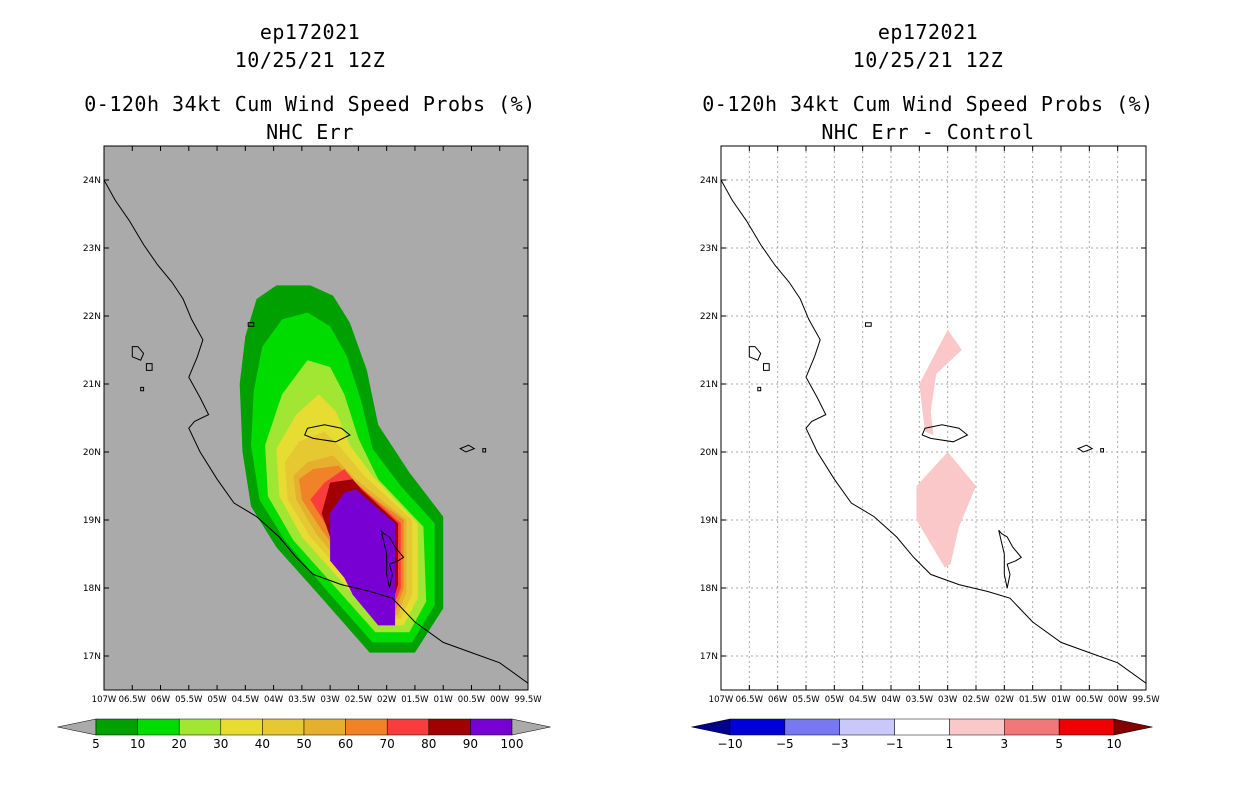 This screenshot has height=800, width=1236. What do you see at coordinates (928, 104) in the screenshot?
I see `right-title-line3: 0-120h 34kt Cum Wind Speed Probs (%)` at bounding box center [928, 104].